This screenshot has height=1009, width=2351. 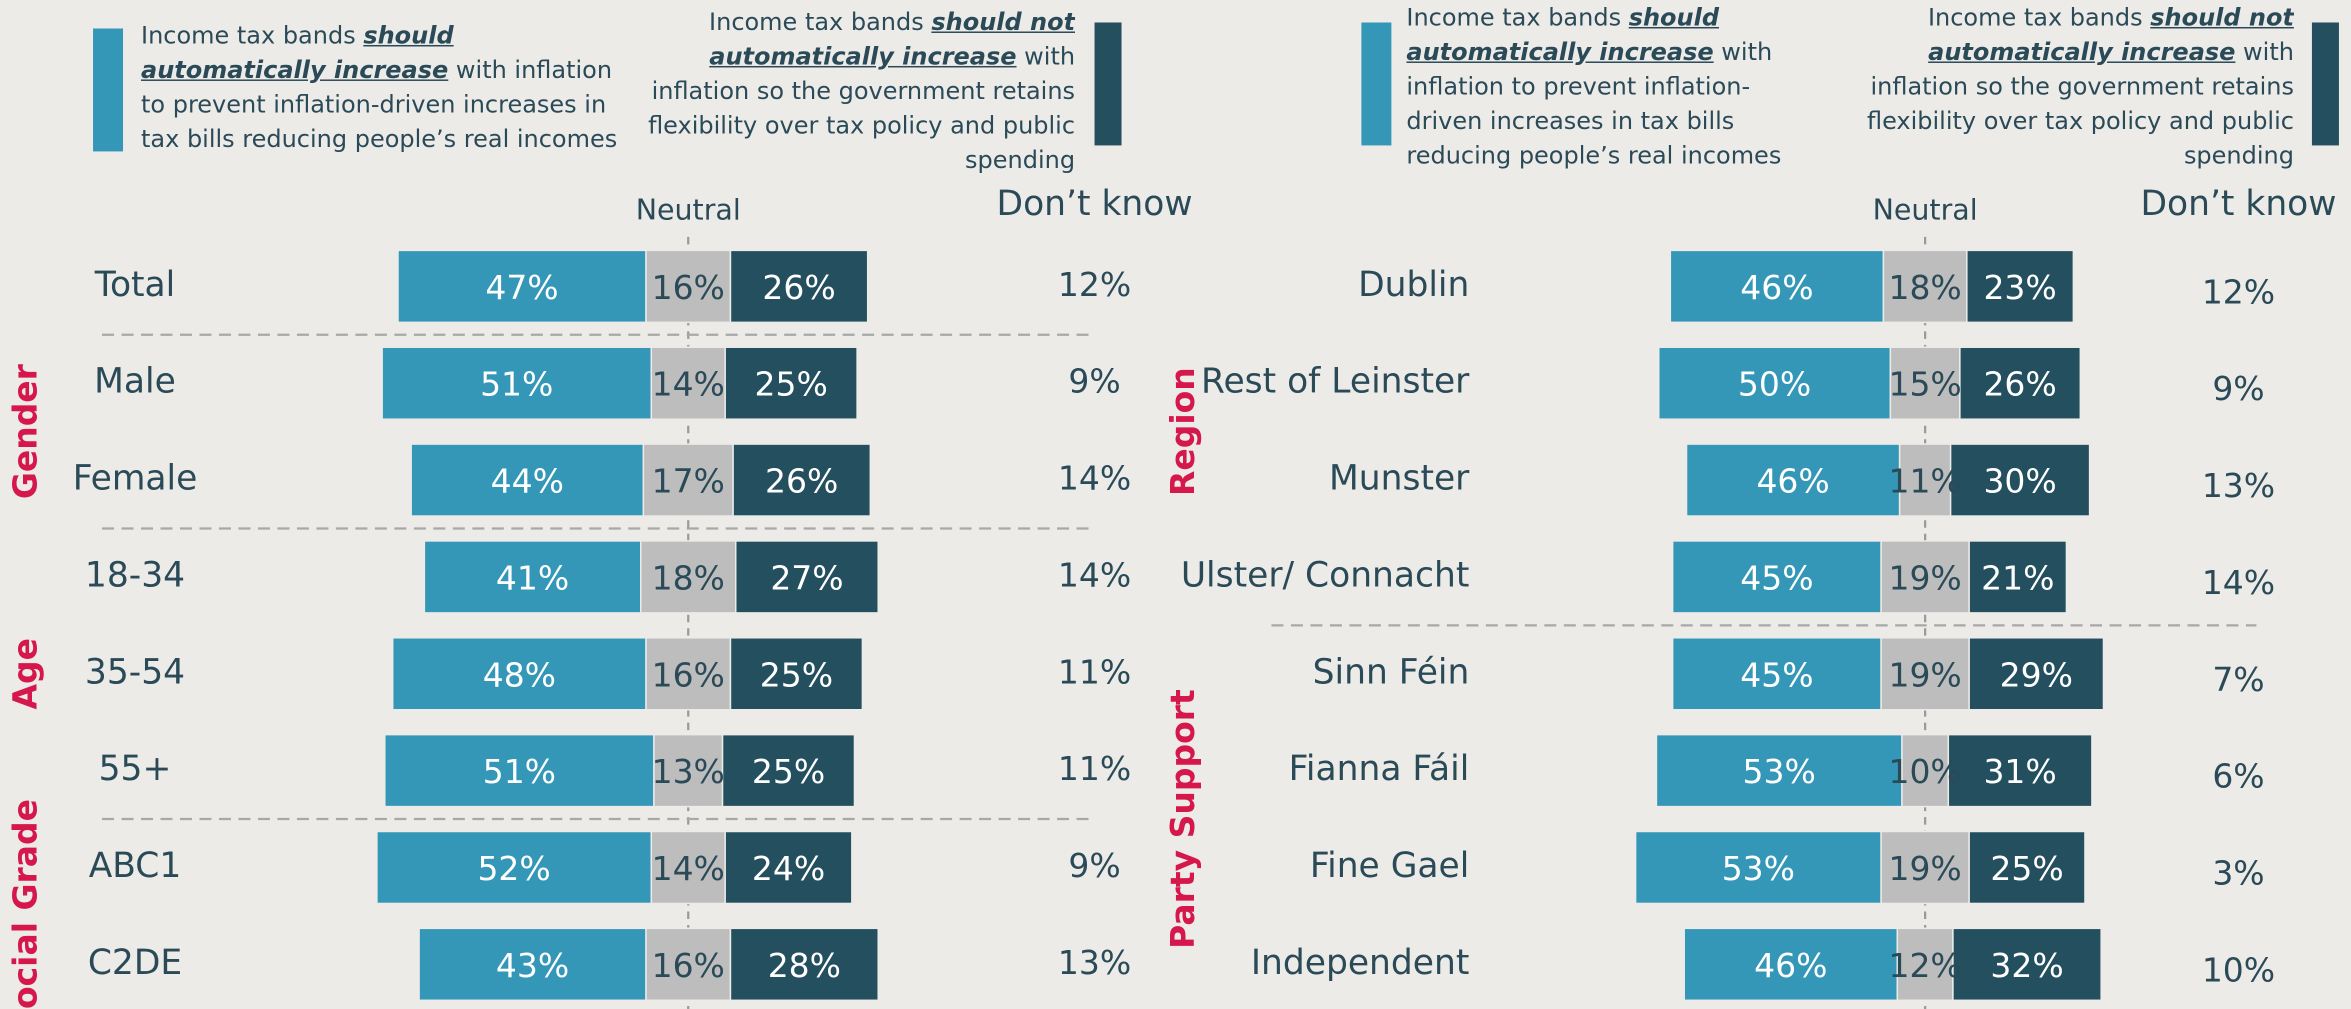 I want to click on value-label: 44%, so click(x=527, y=481).